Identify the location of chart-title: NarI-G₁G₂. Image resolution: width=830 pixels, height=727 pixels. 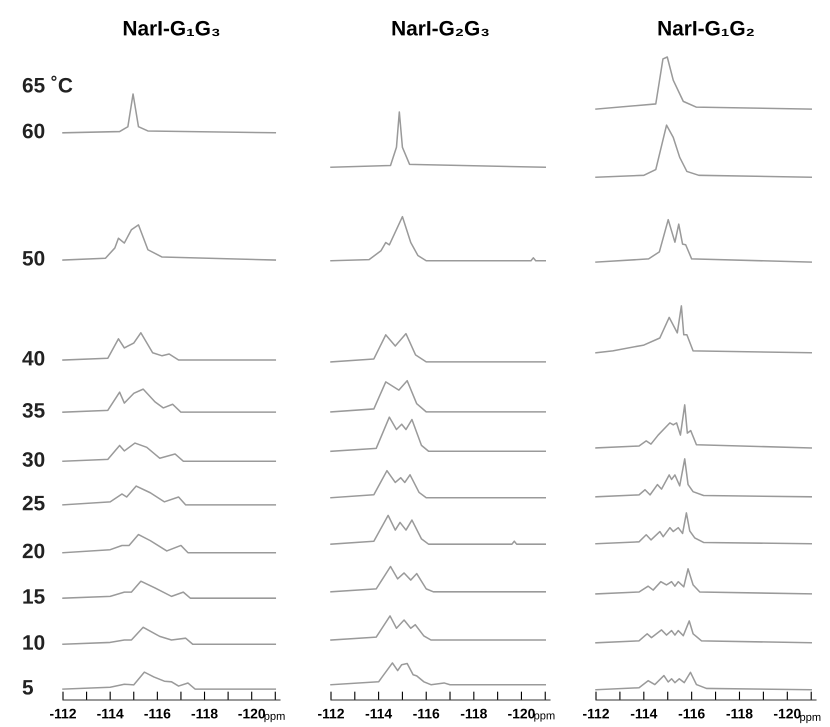
(706, 28).